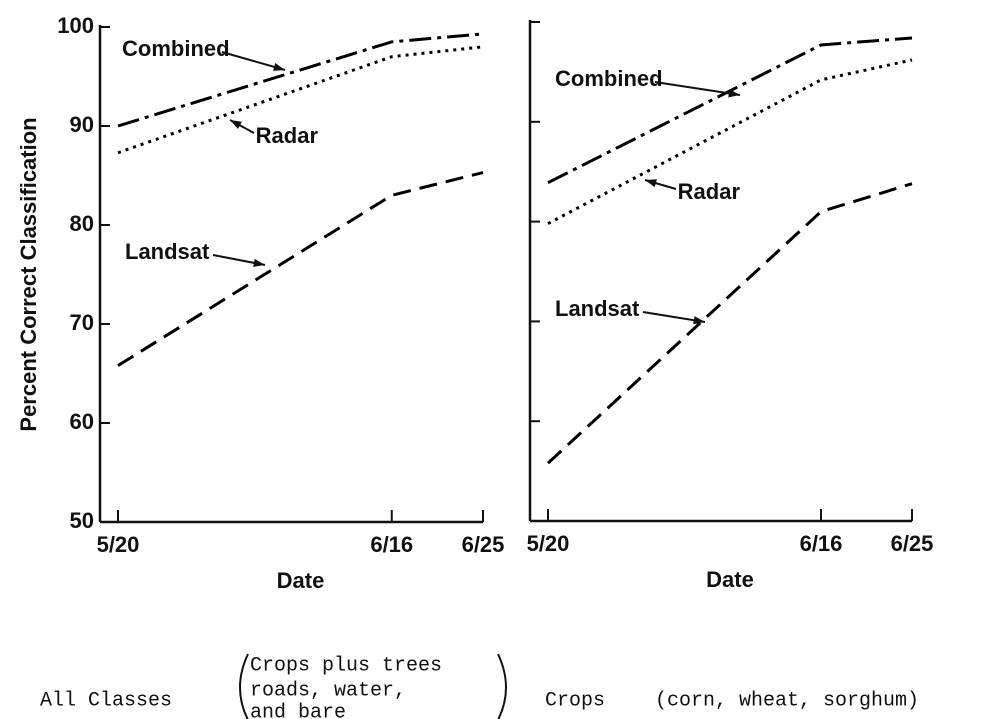 This screenshot has height=719, width=1006. What do you see at coordinates (82, 124) in the screenshot?
I see `y-tick-label: 90` at bounding box center [82, 124].